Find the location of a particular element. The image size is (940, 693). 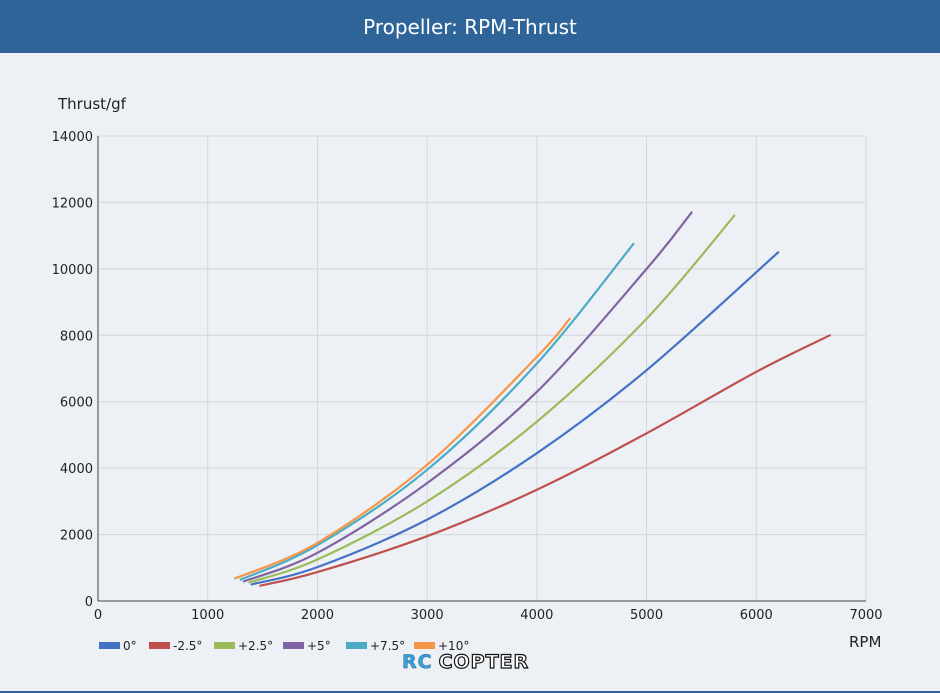

watermark-copter: COPTER is located at coordinates (484, 661).